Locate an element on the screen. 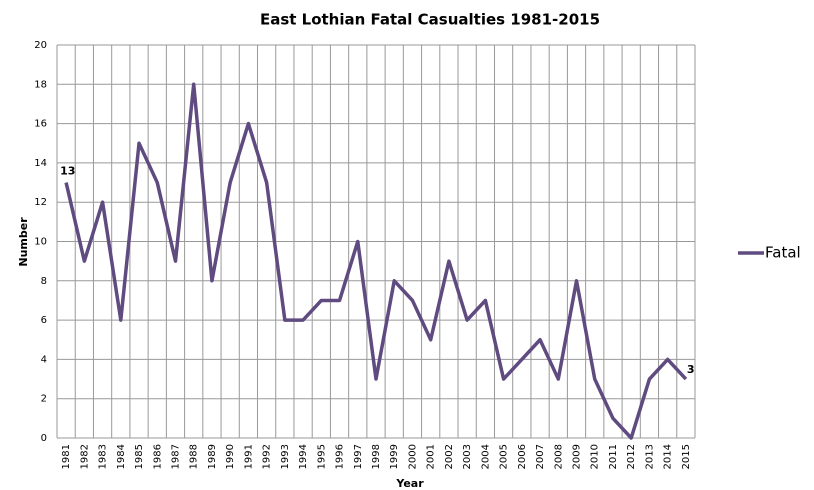 The height and width of the screenshot is (490, 814). x-tick-label: 1989 is located at coordinates (212, 456).